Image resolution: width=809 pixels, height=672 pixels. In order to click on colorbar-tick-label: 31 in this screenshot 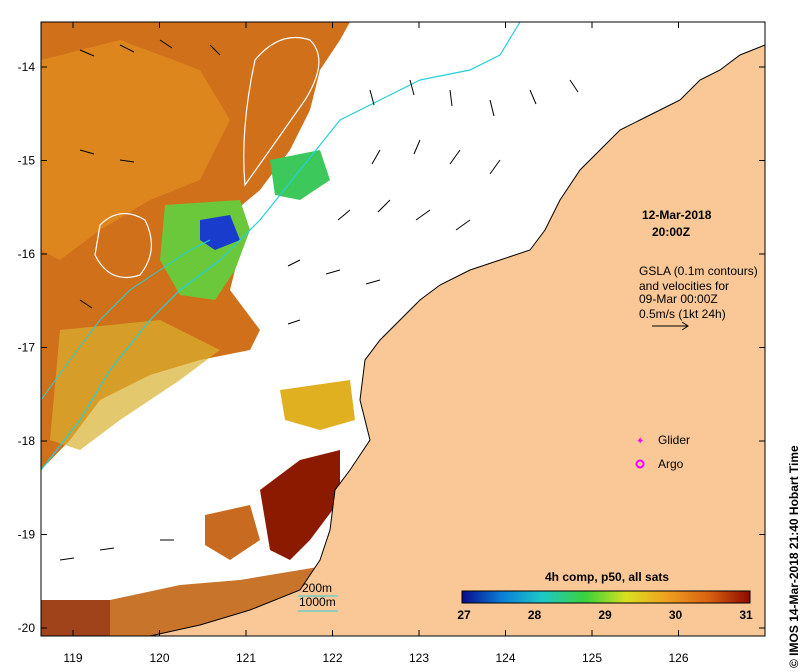, I will do `click(746, 615)`.